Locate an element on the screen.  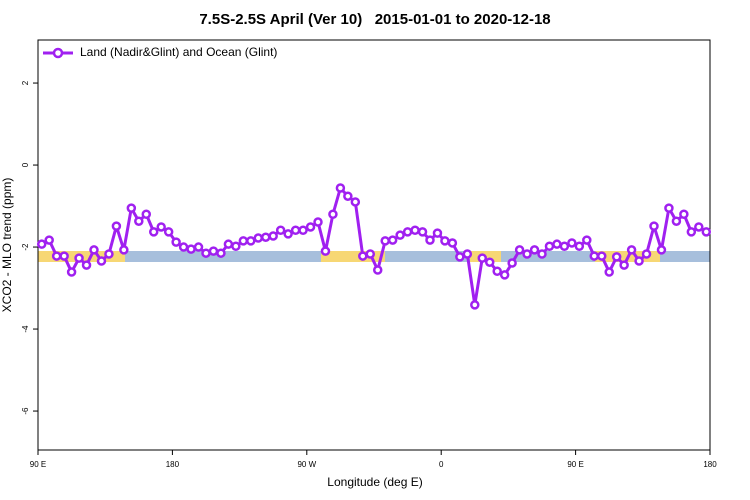
x-axis-label: Longitude (deg E) is located at coordinates (374, 482).